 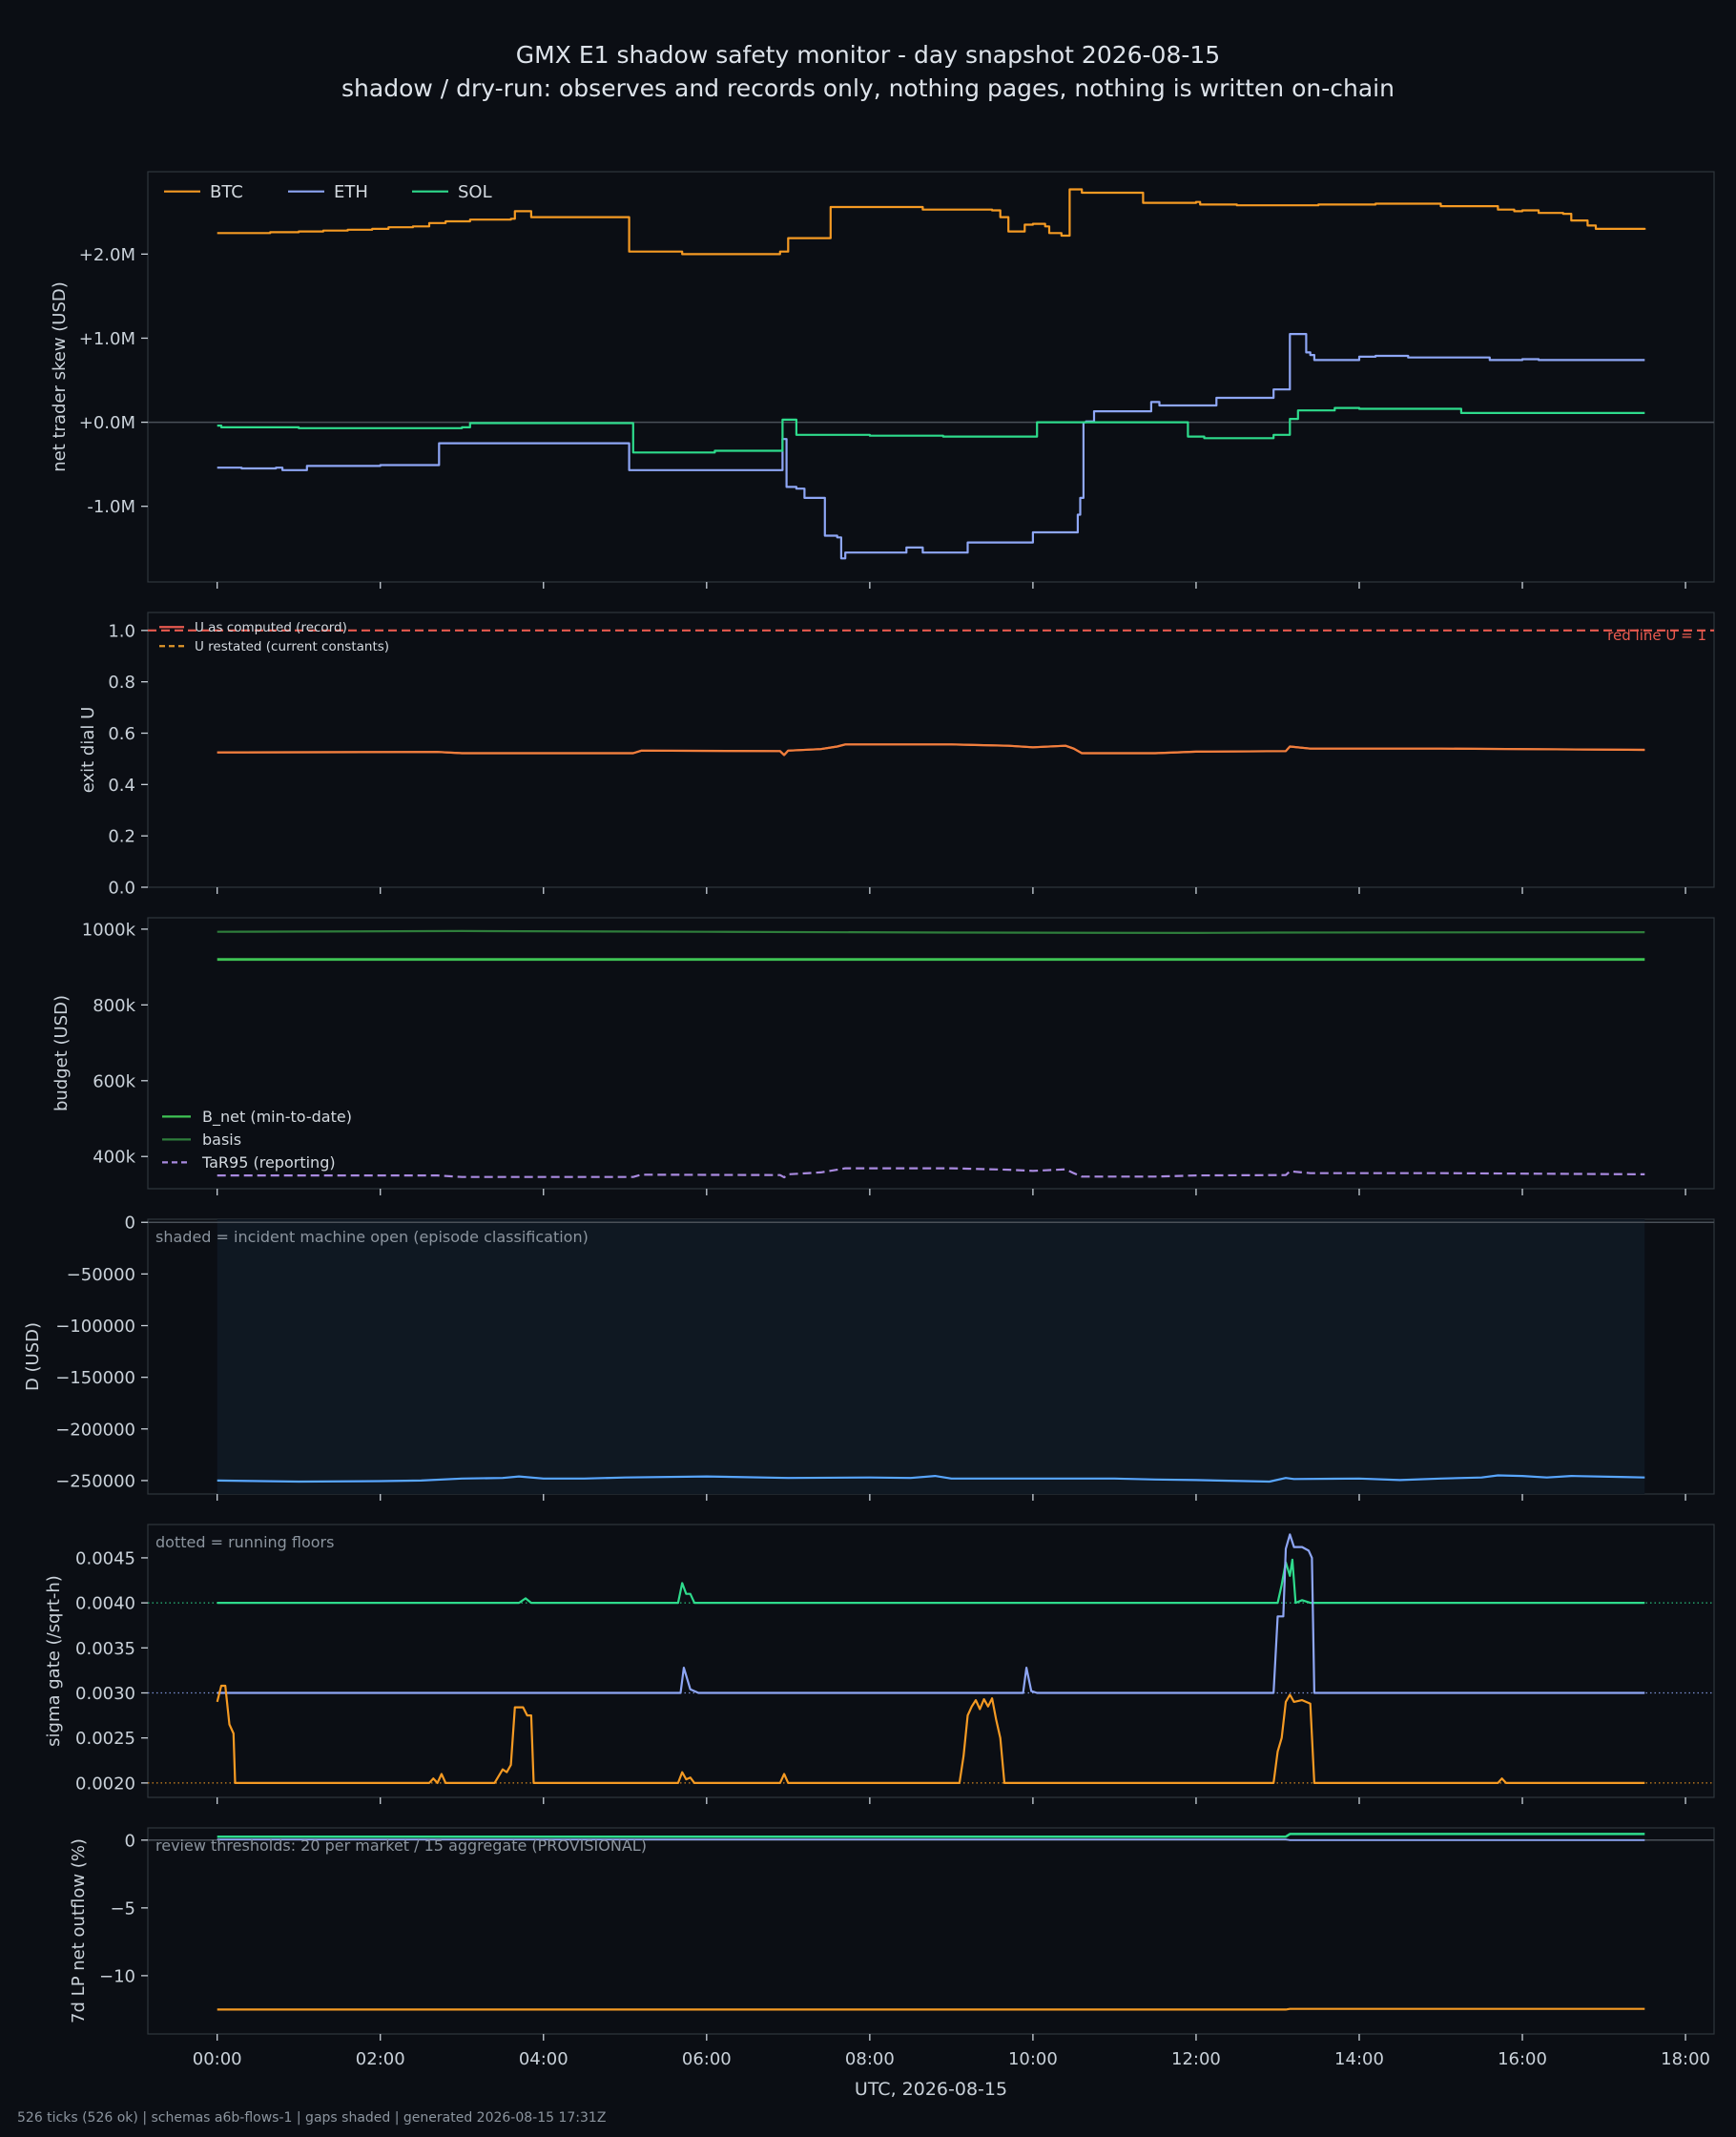 I want to click on legend-label: basis, so click(x=221, y=1140).